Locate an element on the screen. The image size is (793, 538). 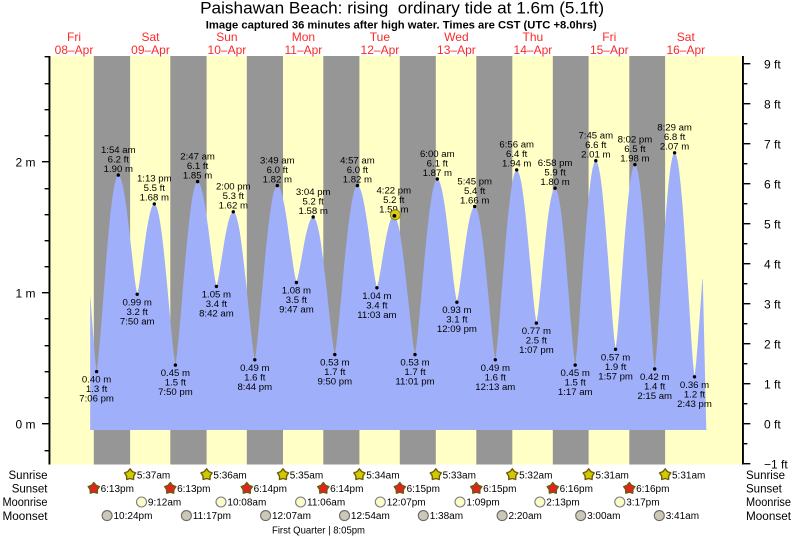
svg-text: 1.85 m is located at coordinates (197, 175).